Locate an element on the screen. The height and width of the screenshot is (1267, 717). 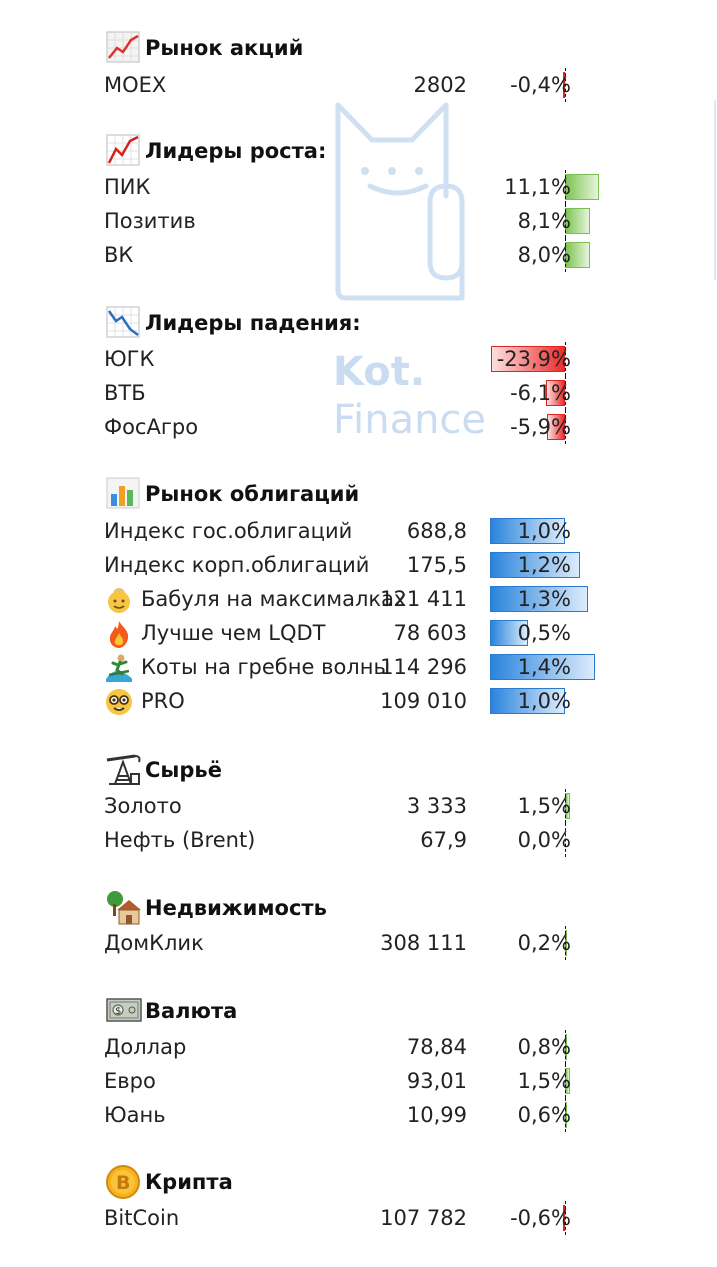
row-value: 109 010 is located at coordinates (423, 701).